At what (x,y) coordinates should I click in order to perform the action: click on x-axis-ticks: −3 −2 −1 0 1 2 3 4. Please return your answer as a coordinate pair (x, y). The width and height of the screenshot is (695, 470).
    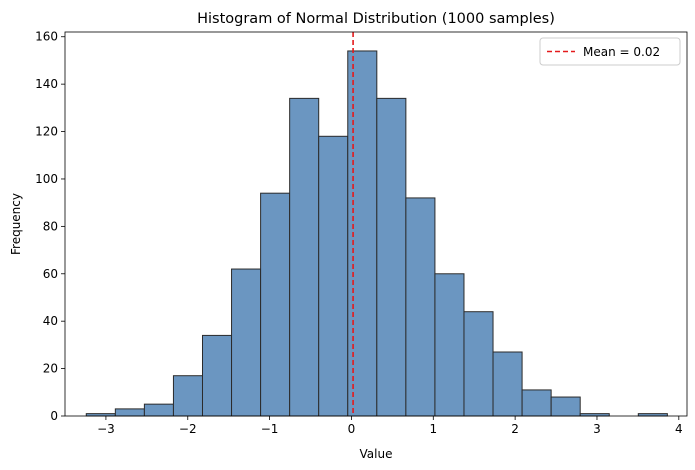
    Looking at the image, I should click on (390, 426).